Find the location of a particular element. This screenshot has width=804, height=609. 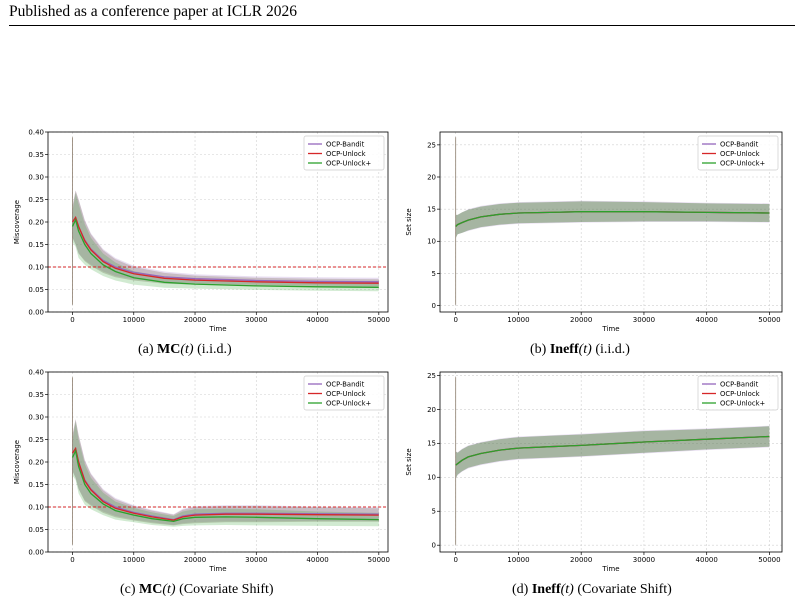

header-rule is located at coordinates (402, 25).